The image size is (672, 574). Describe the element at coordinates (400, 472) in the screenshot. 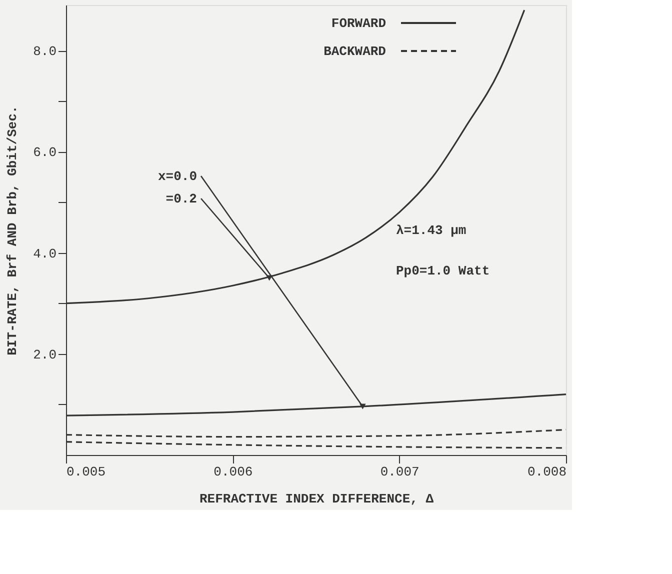

I see `x-tick-label: 0.007` at that location.